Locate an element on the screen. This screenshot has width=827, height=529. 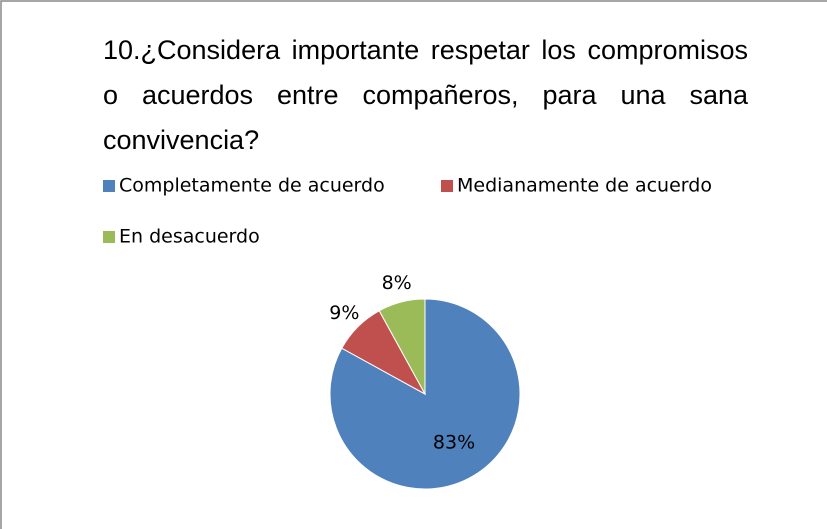
data-label: 8% is located at coordinates (397, 283).